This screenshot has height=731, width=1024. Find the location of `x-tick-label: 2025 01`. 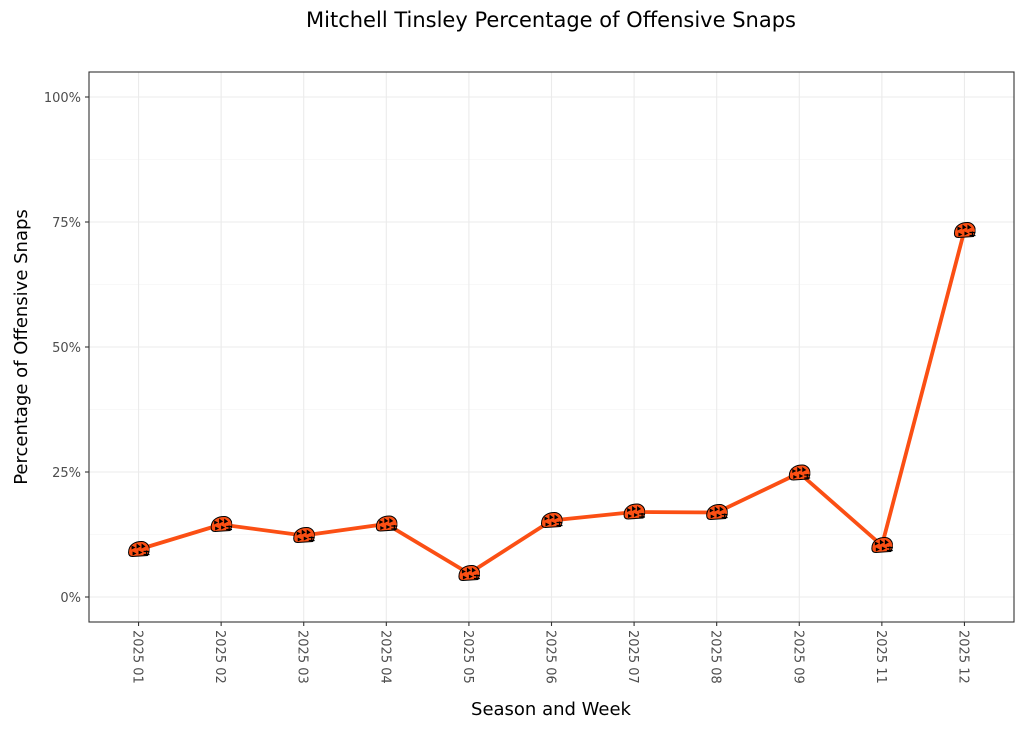

x-tick-label: 2025 01 is located at coordinates (137, 657).